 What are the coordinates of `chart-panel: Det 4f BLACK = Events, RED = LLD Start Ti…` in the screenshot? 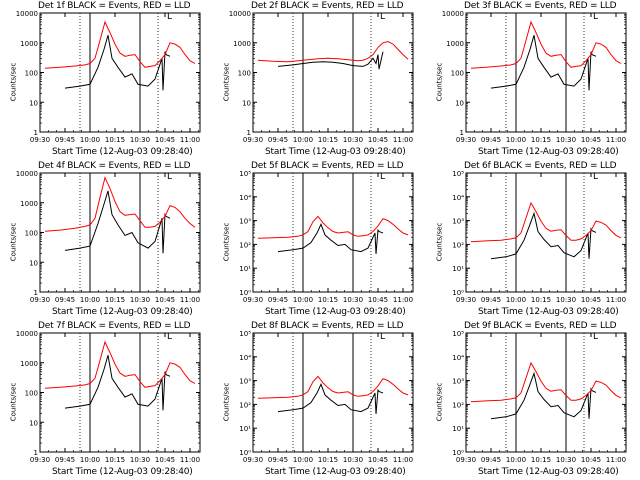 It's located at (105, 240).